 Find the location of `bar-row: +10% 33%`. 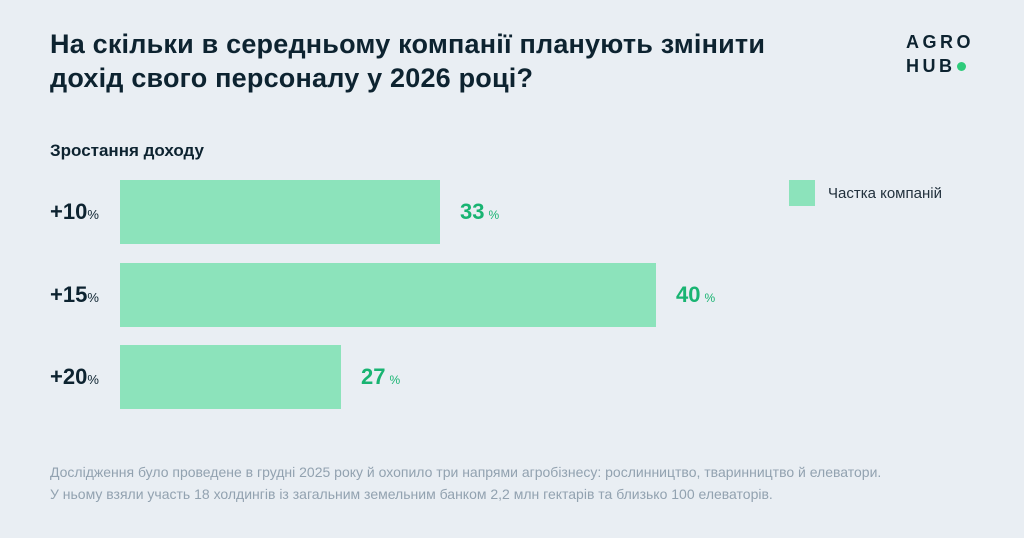

bar-row: +10% 33% is located at coordinates (274, 212).